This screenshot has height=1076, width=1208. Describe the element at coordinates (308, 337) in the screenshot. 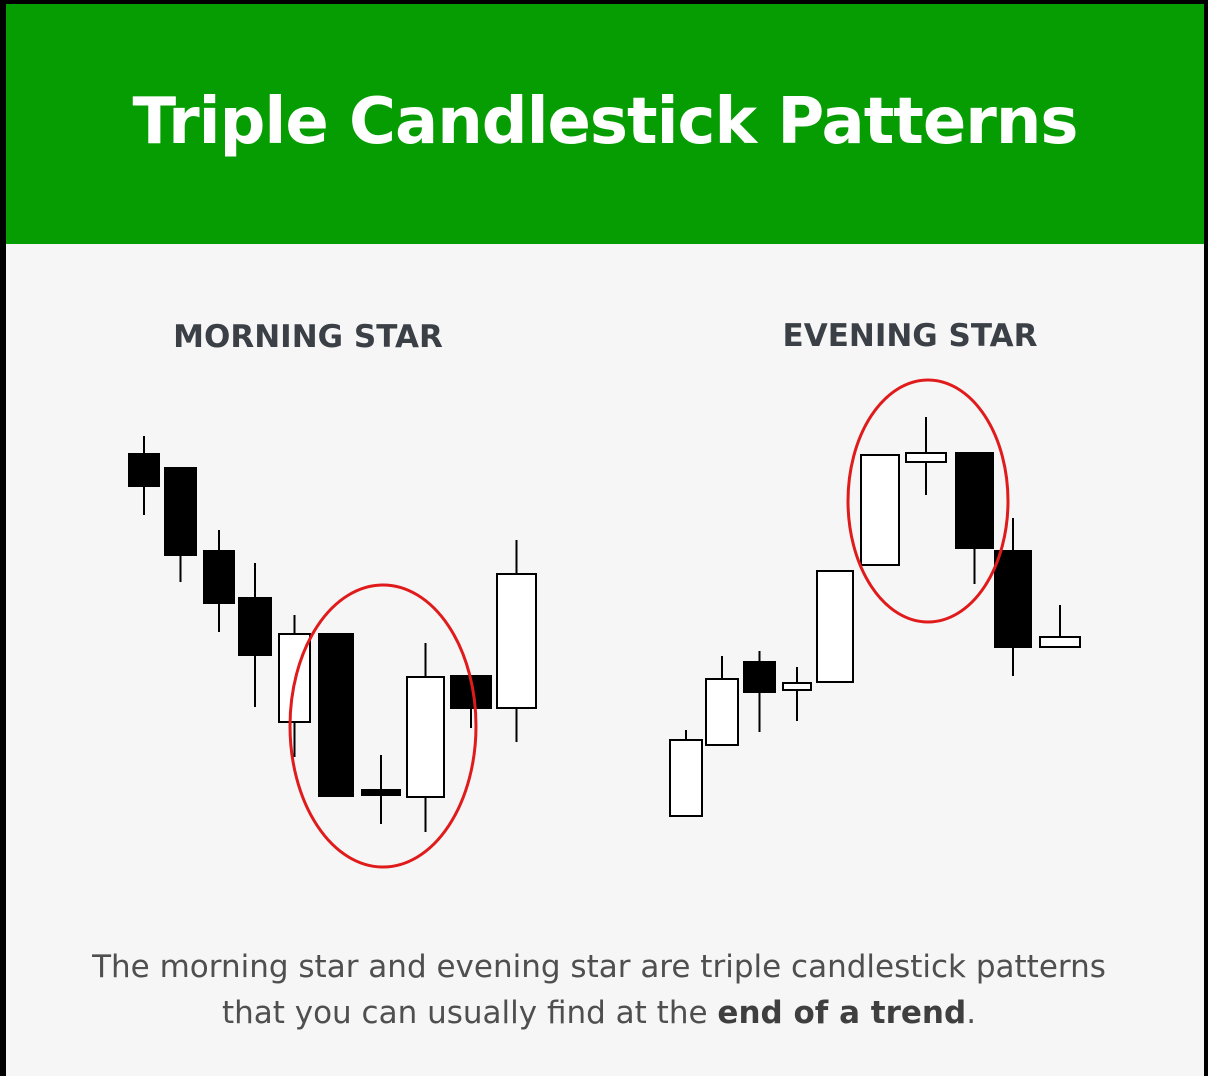

I see `morning-star-label: MORNING STAR` at that location.